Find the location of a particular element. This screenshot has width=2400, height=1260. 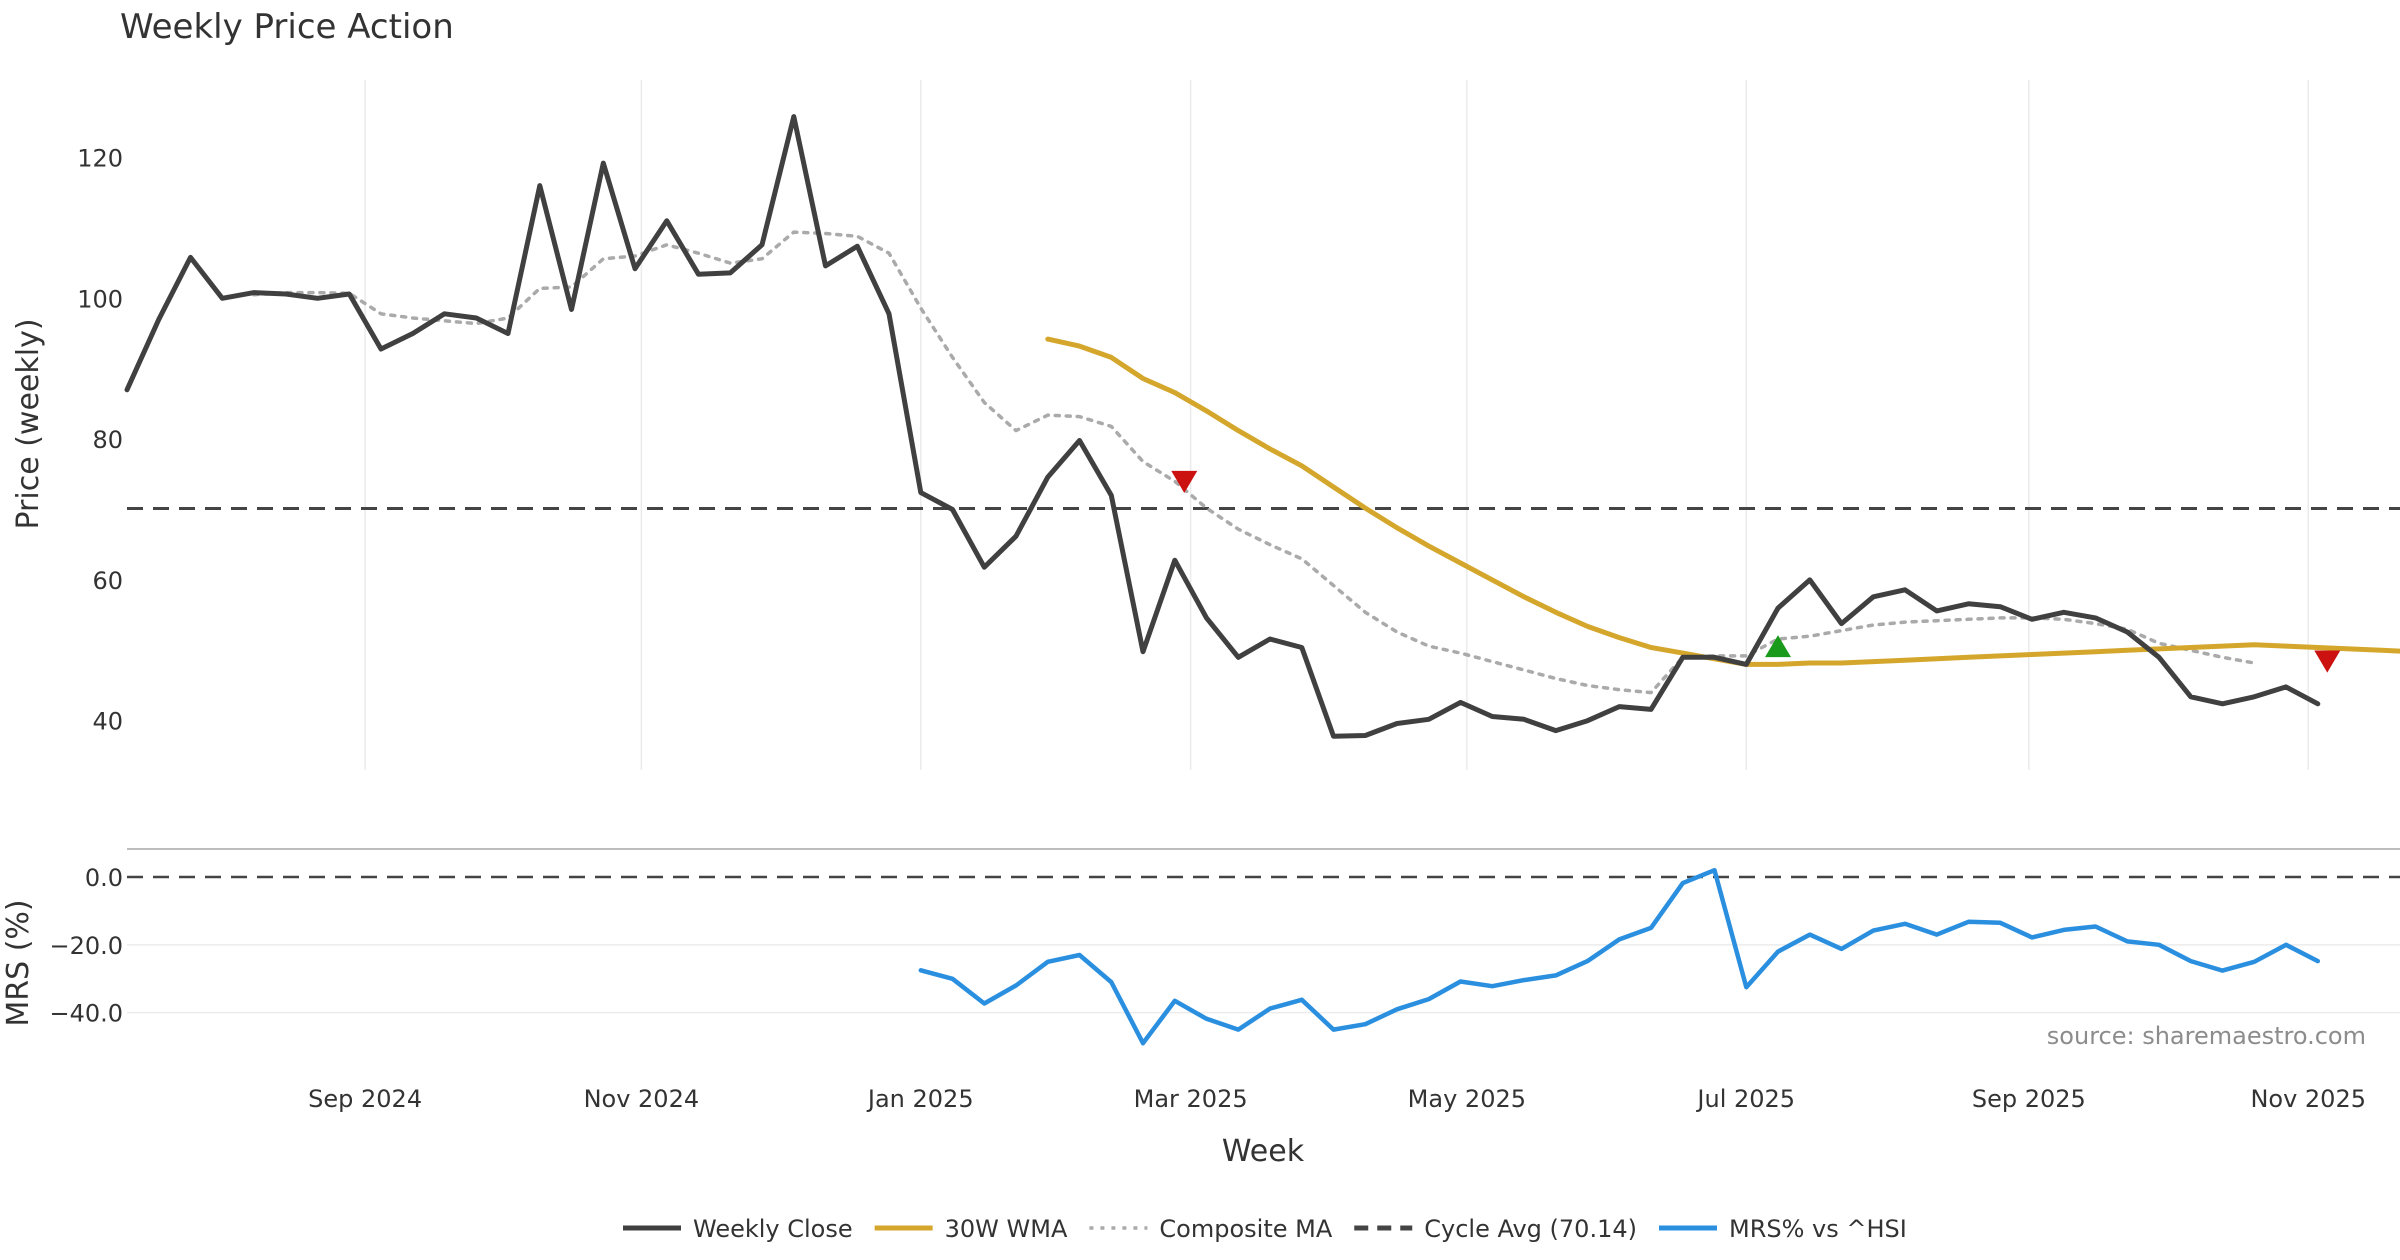

x-axis-label: Week is located at coordinates (1263, 1151).